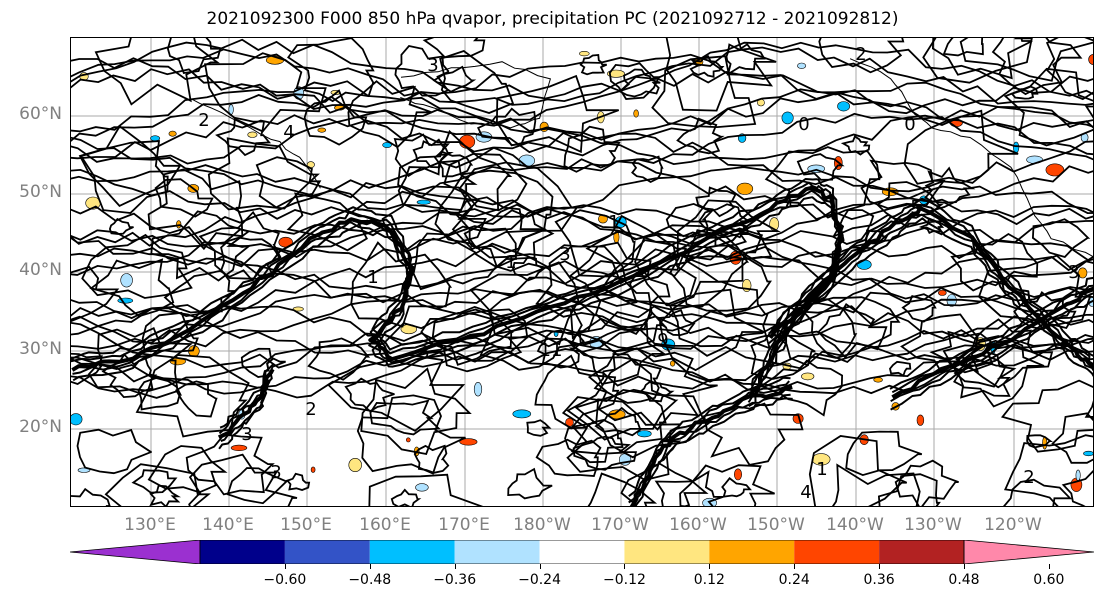  What do you see at coordinates (803, 124) in the screenshot?
I see `contour-value-label: 0` at bounding box center [803, 124].